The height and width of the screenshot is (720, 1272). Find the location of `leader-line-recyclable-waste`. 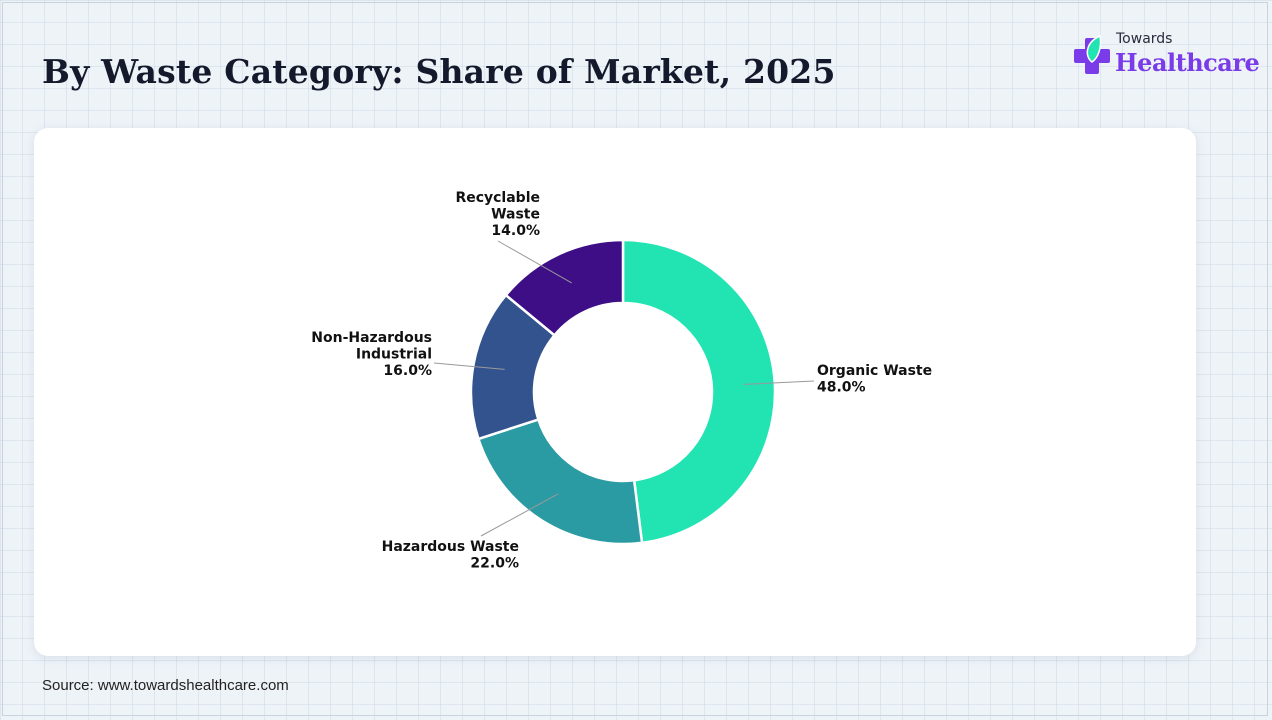

leader-line-recyclable-waste is located at coordinates (534, 262).